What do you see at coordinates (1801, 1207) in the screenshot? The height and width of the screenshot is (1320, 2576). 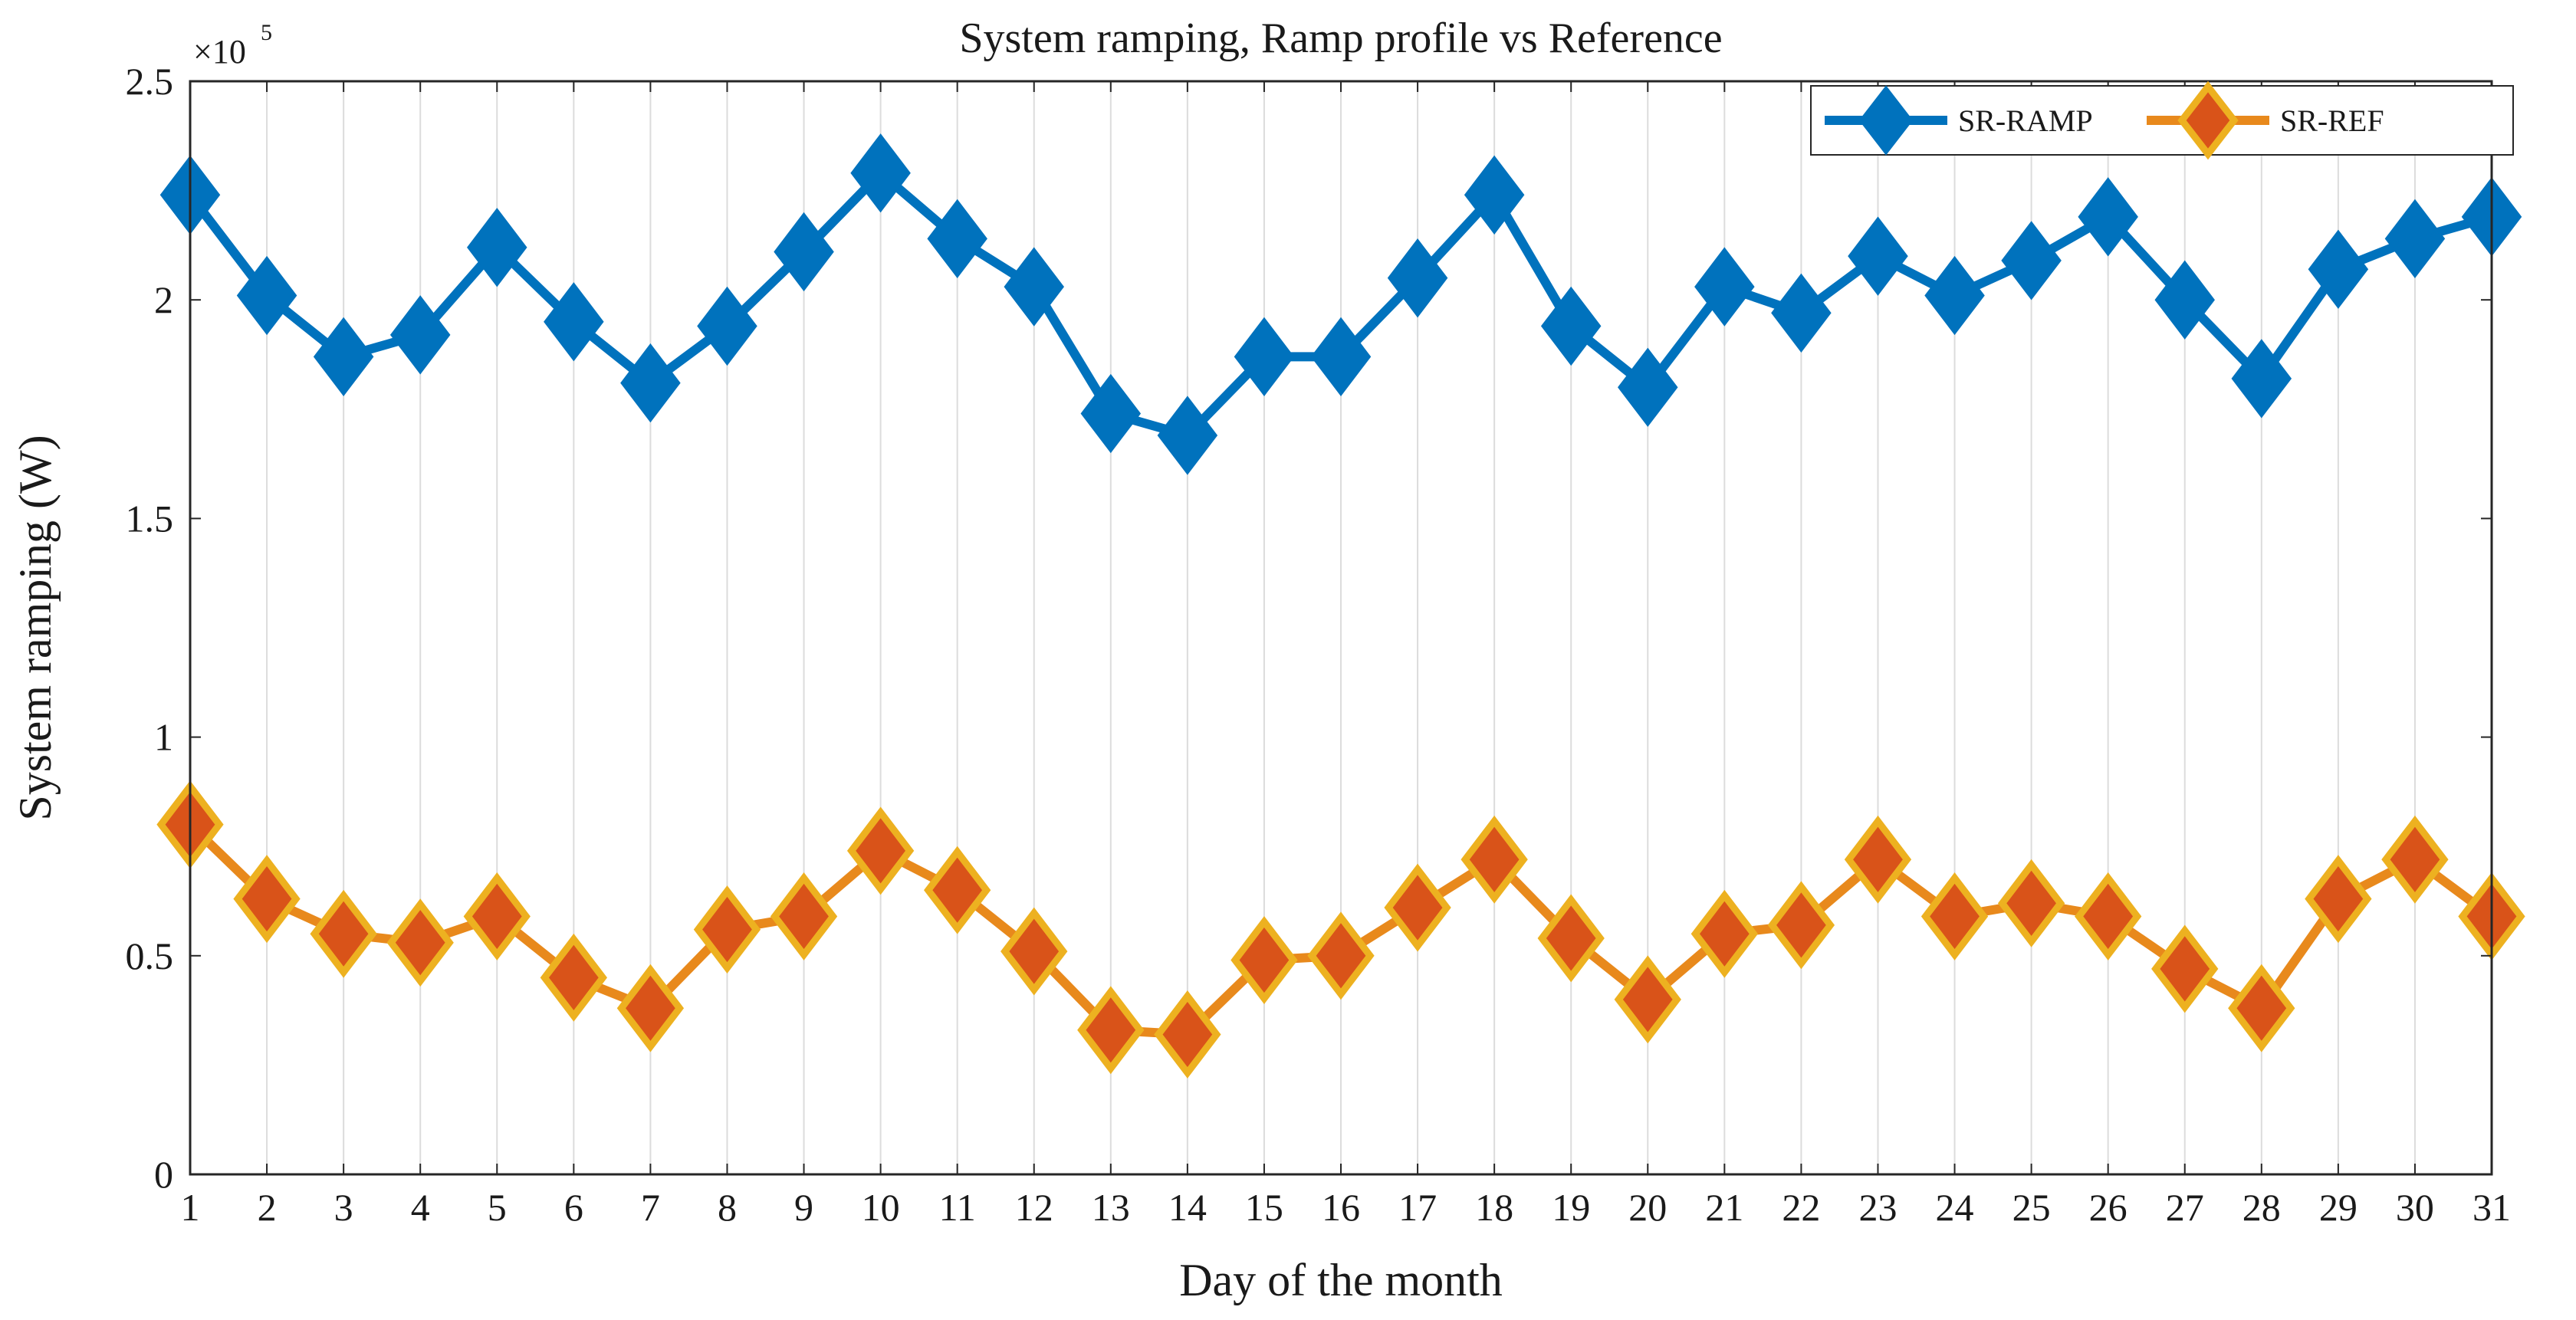 I see `x-tick-label: 22` at bounding box center [1801, 1207].